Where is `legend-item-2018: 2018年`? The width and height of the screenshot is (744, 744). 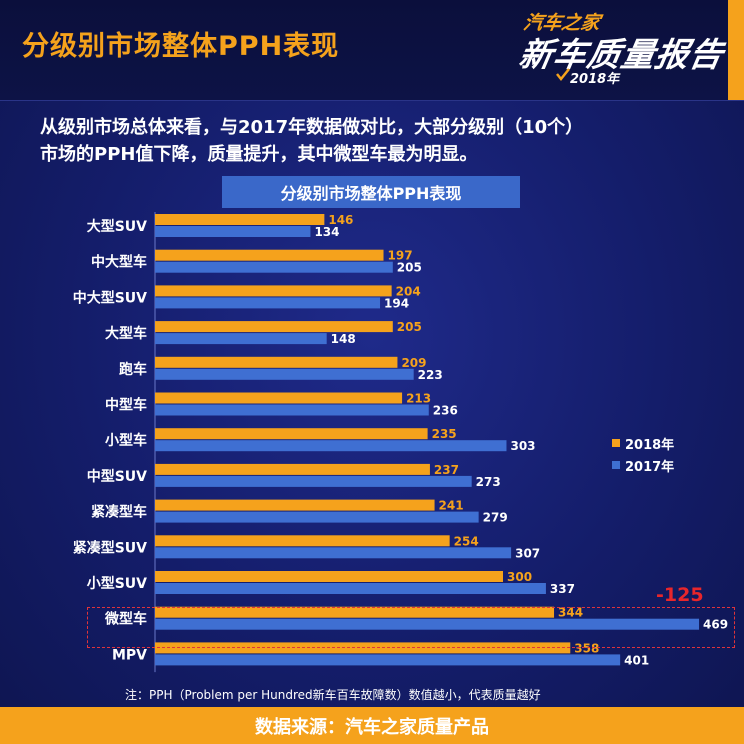
legend-item-2018: 2018年 is located at coordinates (667, 443).